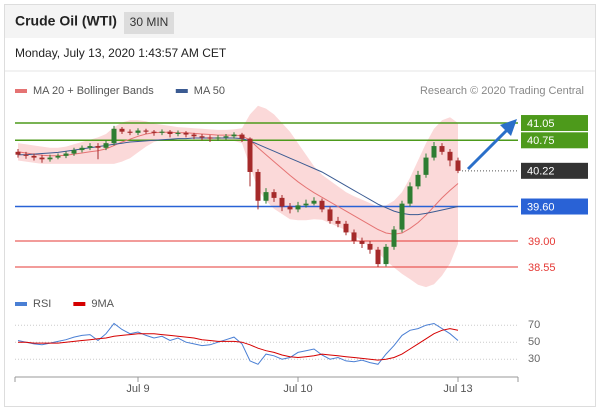  Describe the element at coordinates (137, 389) in the screenshot. I see `x-tick-label: Jul 9` at that location.